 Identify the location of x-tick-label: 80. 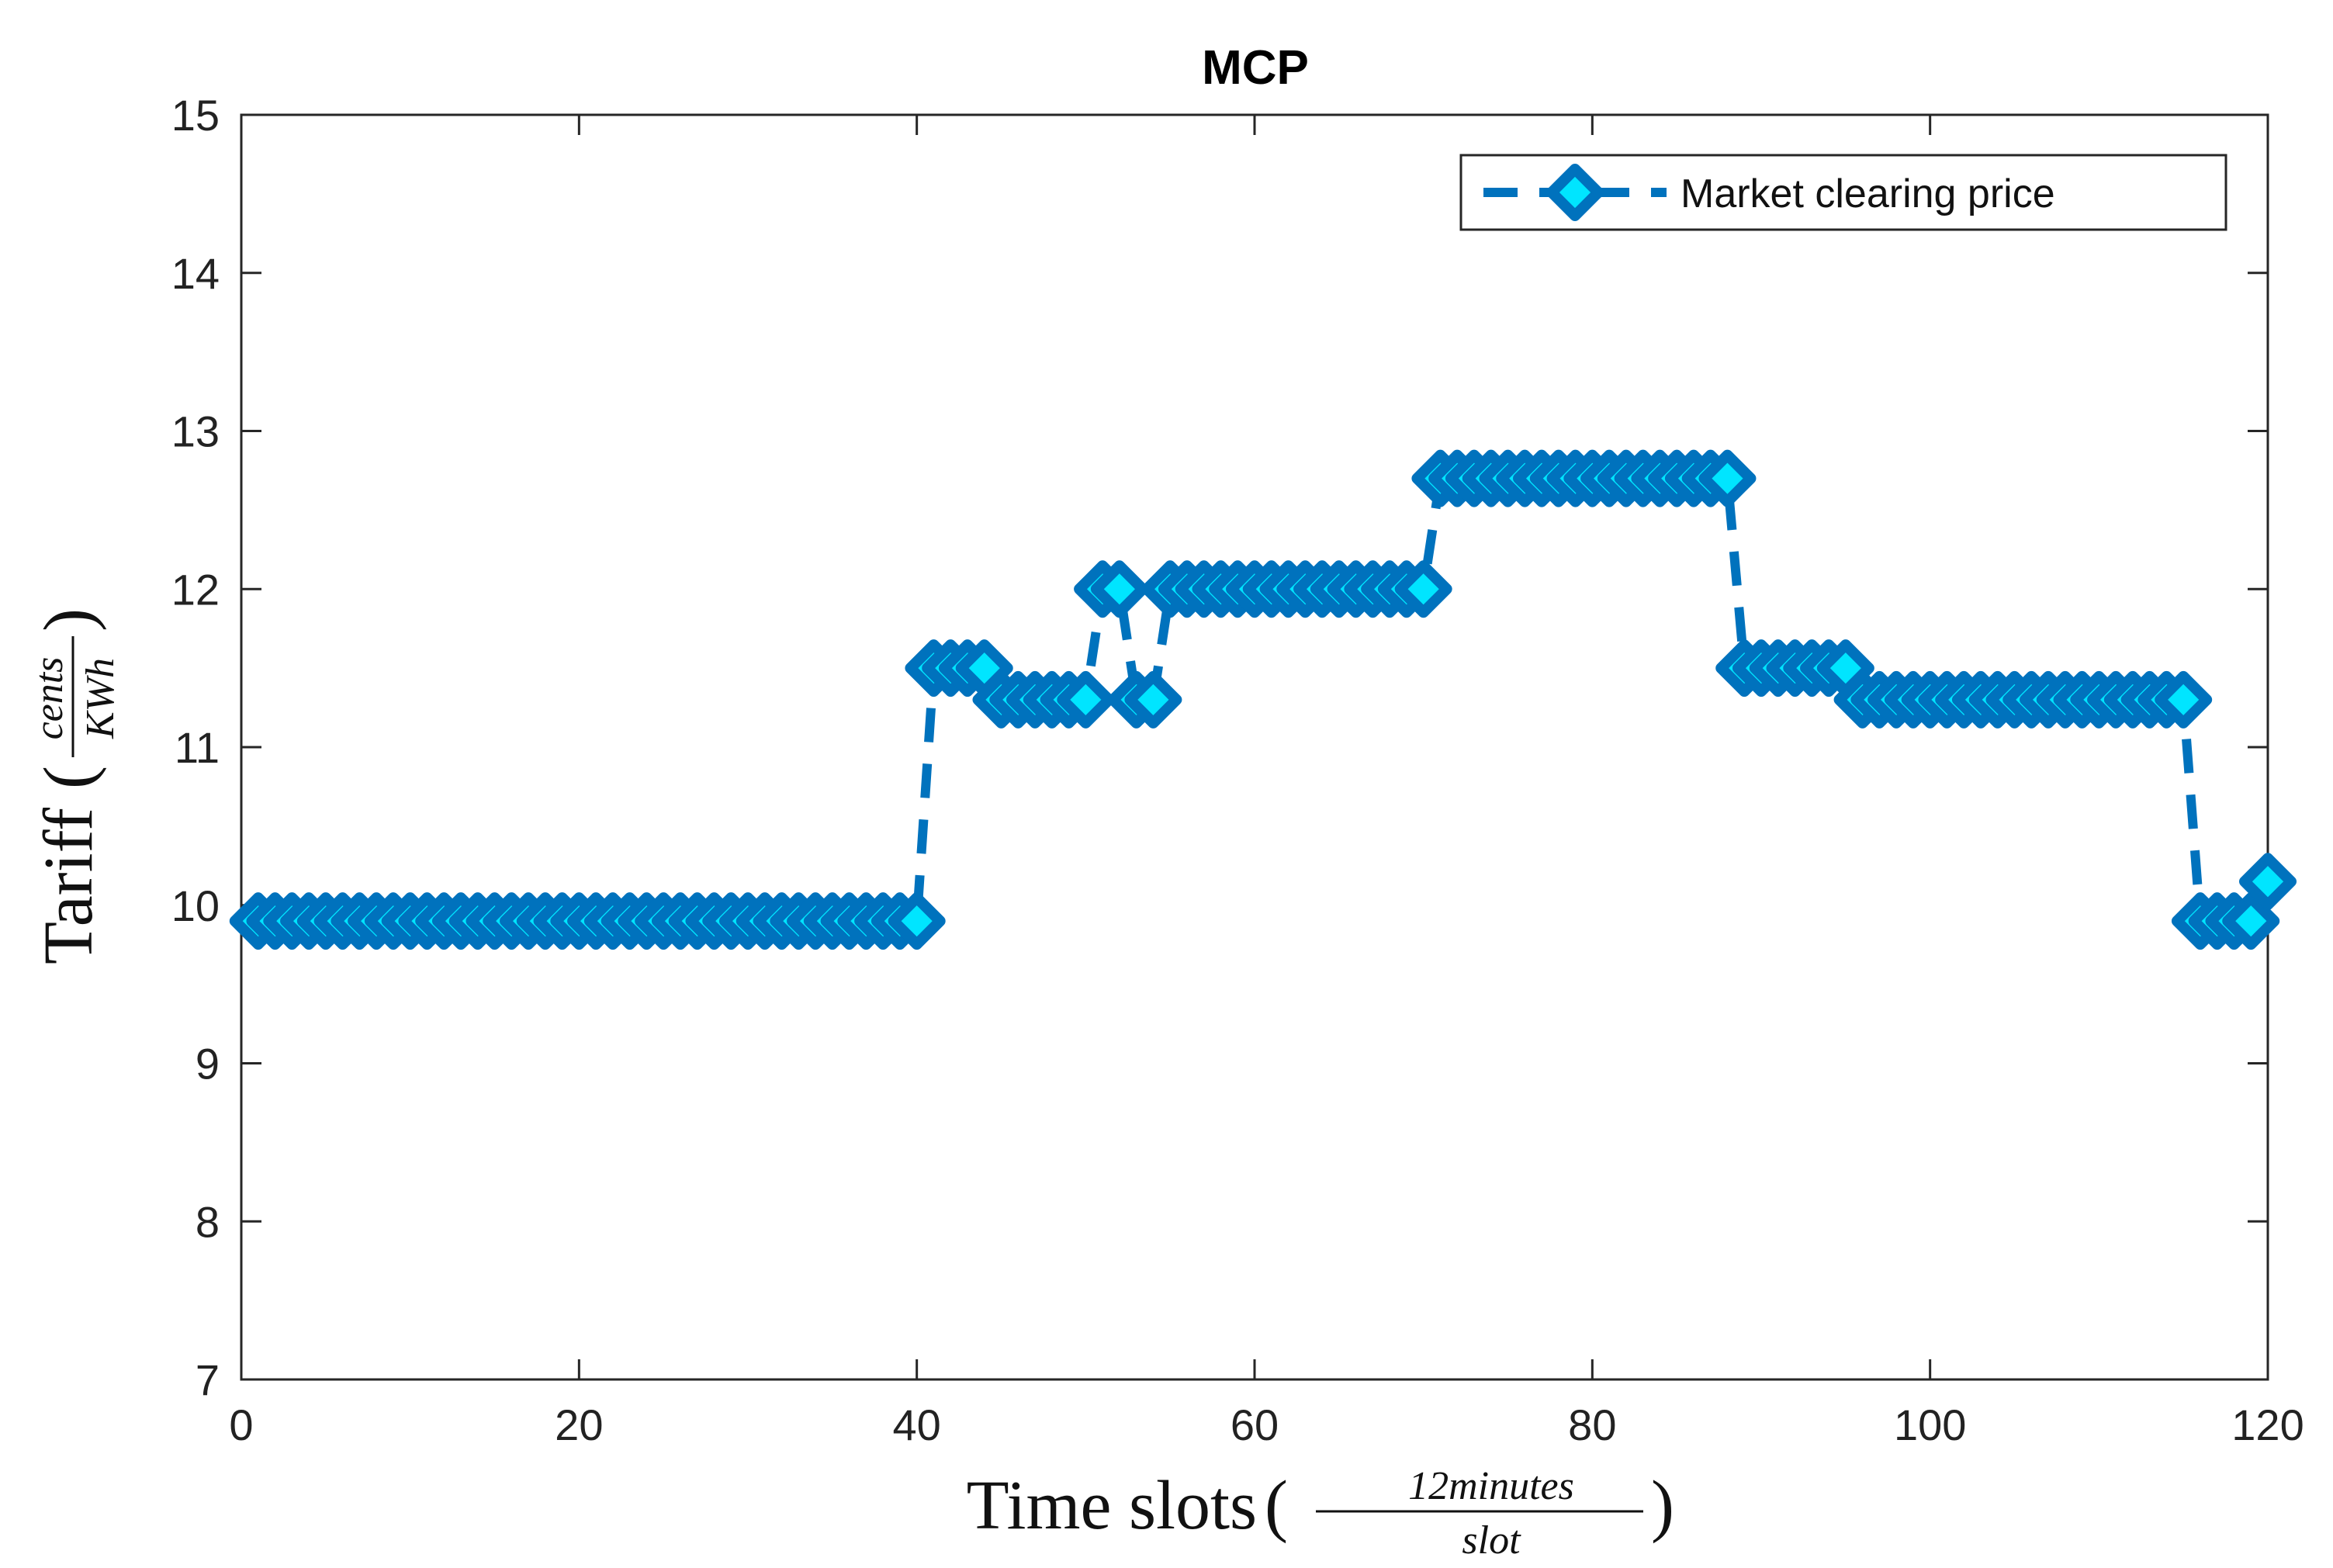
(1592, 1425).